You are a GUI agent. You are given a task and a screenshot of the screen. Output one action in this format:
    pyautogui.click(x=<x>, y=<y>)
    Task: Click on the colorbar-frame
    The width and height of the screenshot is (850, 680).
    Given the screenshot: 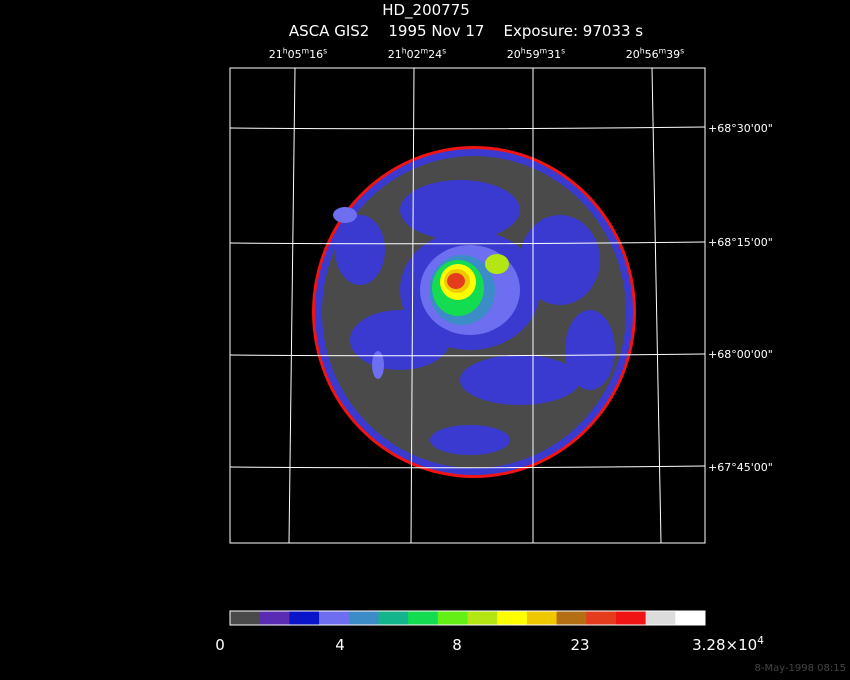 What is the action you would take?
    pyautogui.click(x=467, y=618)
    